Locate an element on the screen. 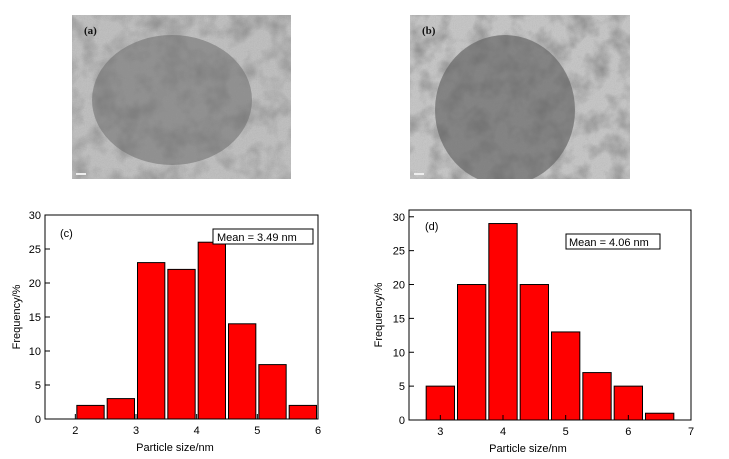  x-tick-label-c-1: 3 is located at coordinates (136, 431).